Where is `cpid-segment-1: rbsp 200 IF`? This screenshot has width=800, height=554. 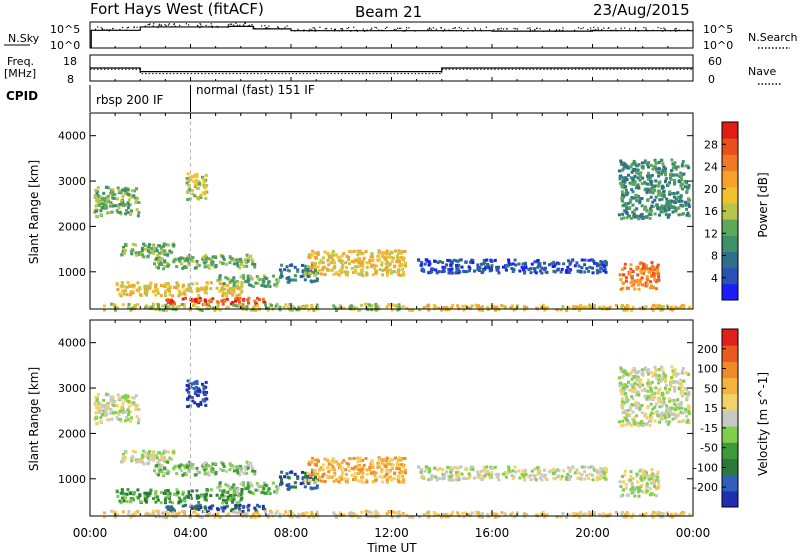 cpid-segment-1: rbsp 200 IF is located at coordinates (129, 100).